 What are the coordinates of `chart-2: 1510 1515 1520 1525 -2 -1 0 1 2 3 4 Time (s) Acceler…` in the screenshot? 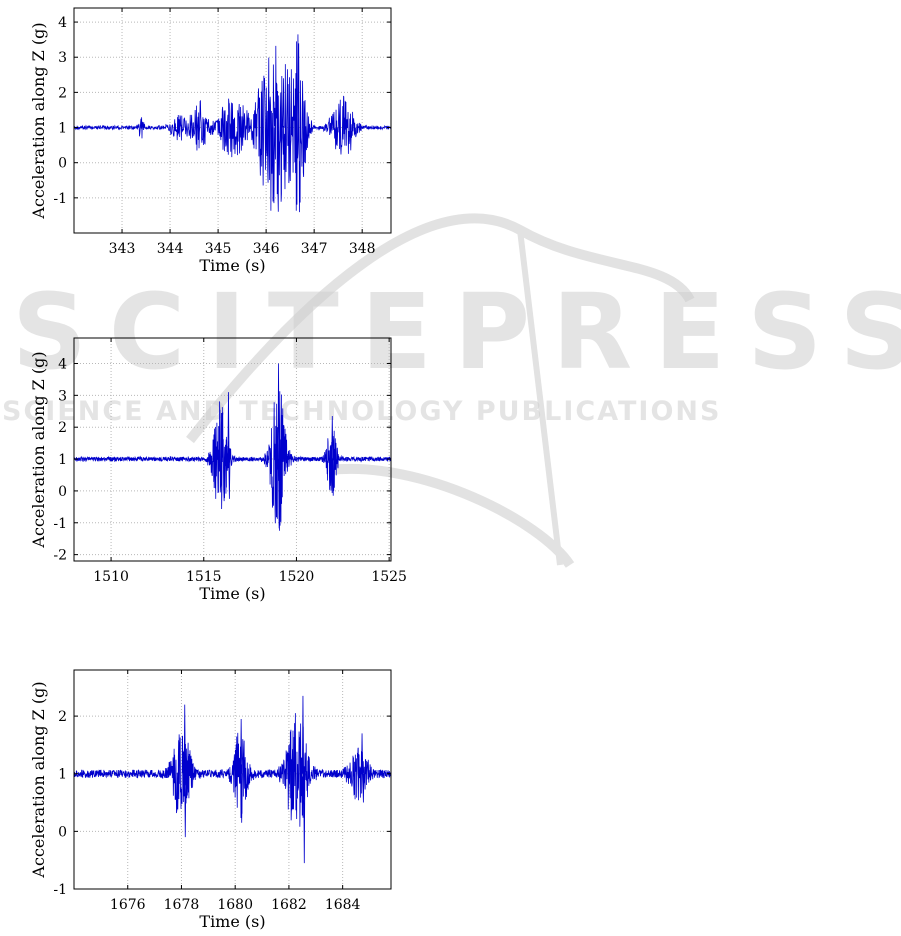 It's located at (218, 470).